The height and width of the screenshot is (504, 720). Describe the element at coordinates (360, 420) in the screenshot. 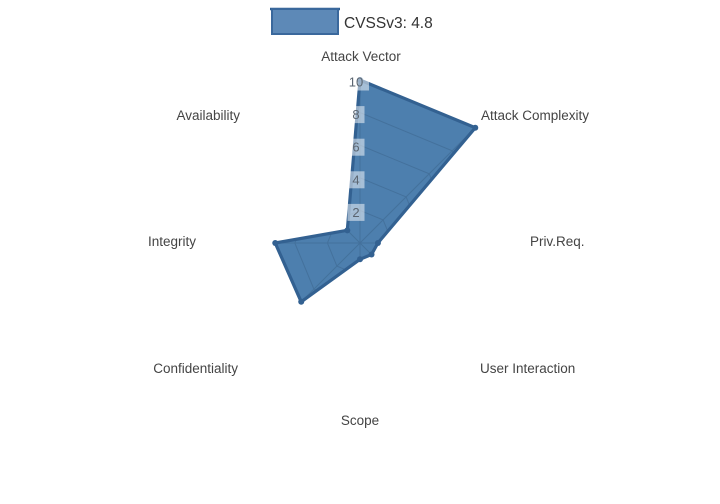

I see `axis-label-scope: Scope` at that location.